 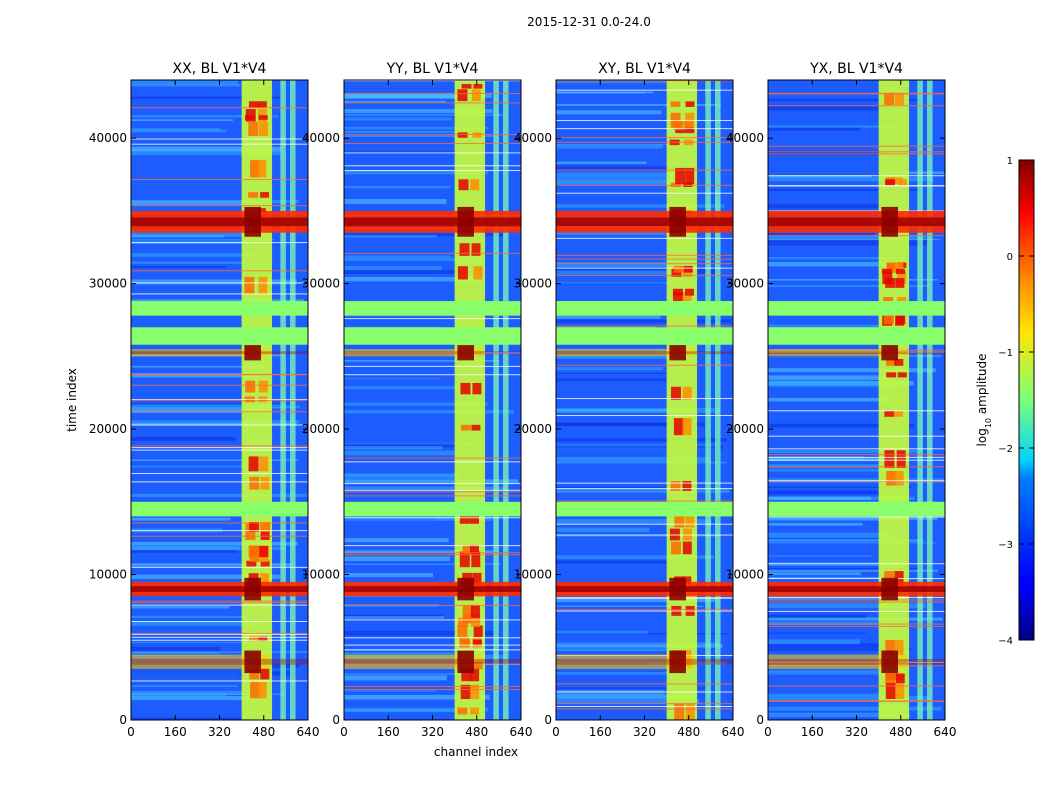 I want to click on y-tick-label: 40000, so click(x=108, y=138).